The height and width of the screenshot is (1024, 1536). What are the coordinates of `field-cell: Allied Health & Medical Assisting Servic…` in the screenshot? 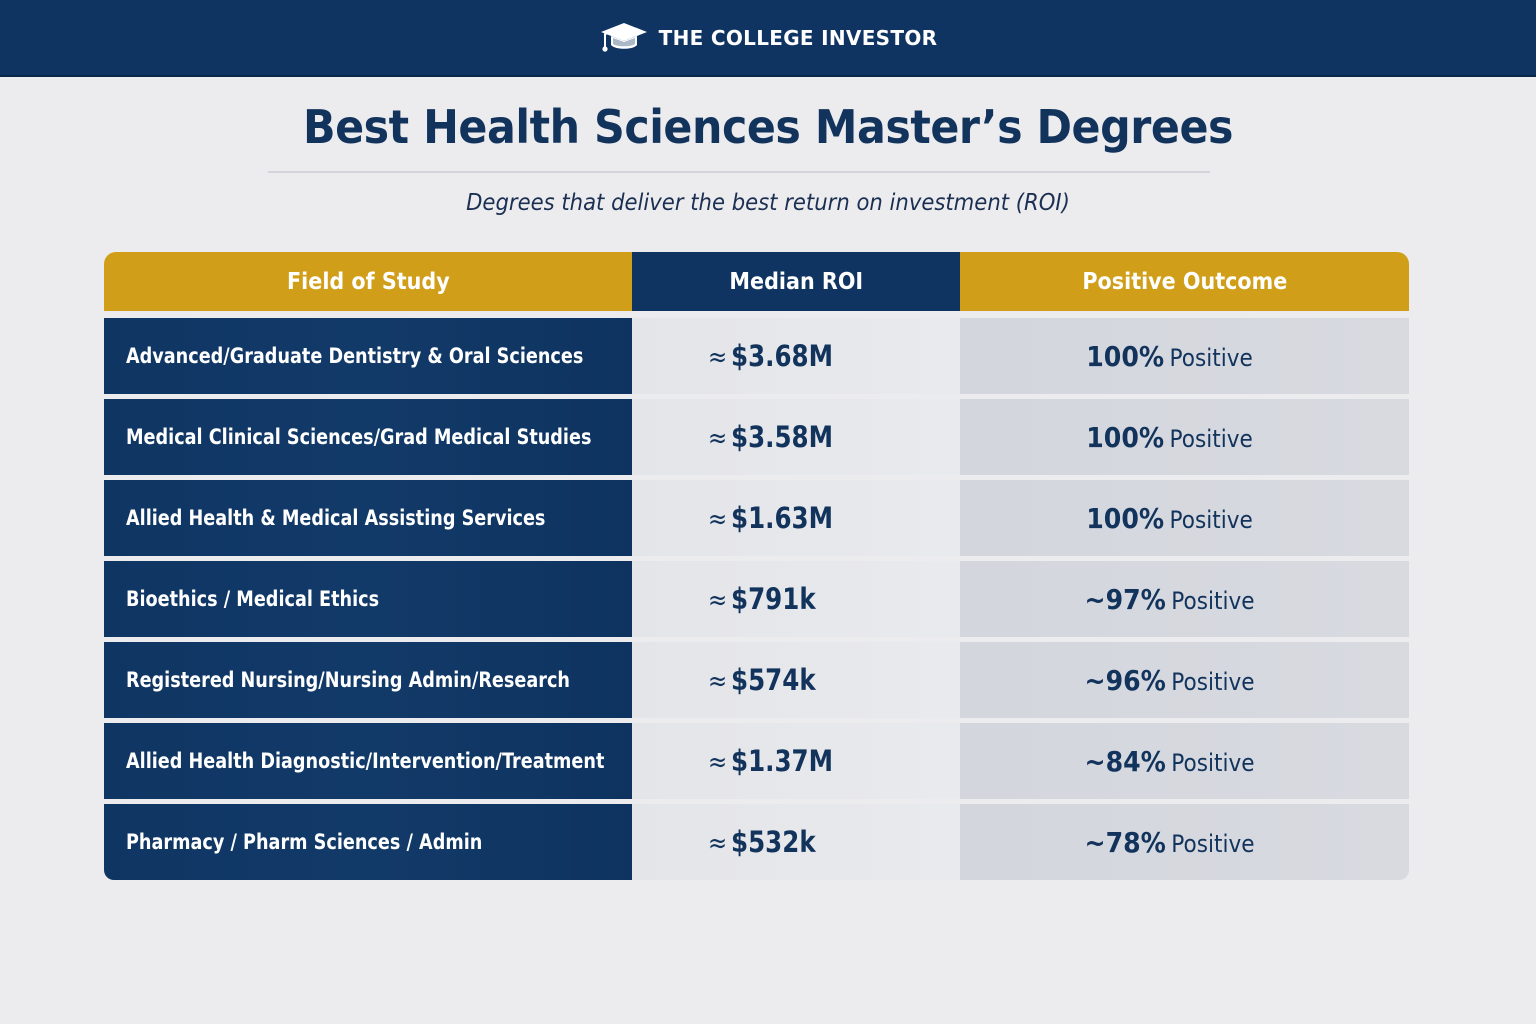 It's located at (368, 518).